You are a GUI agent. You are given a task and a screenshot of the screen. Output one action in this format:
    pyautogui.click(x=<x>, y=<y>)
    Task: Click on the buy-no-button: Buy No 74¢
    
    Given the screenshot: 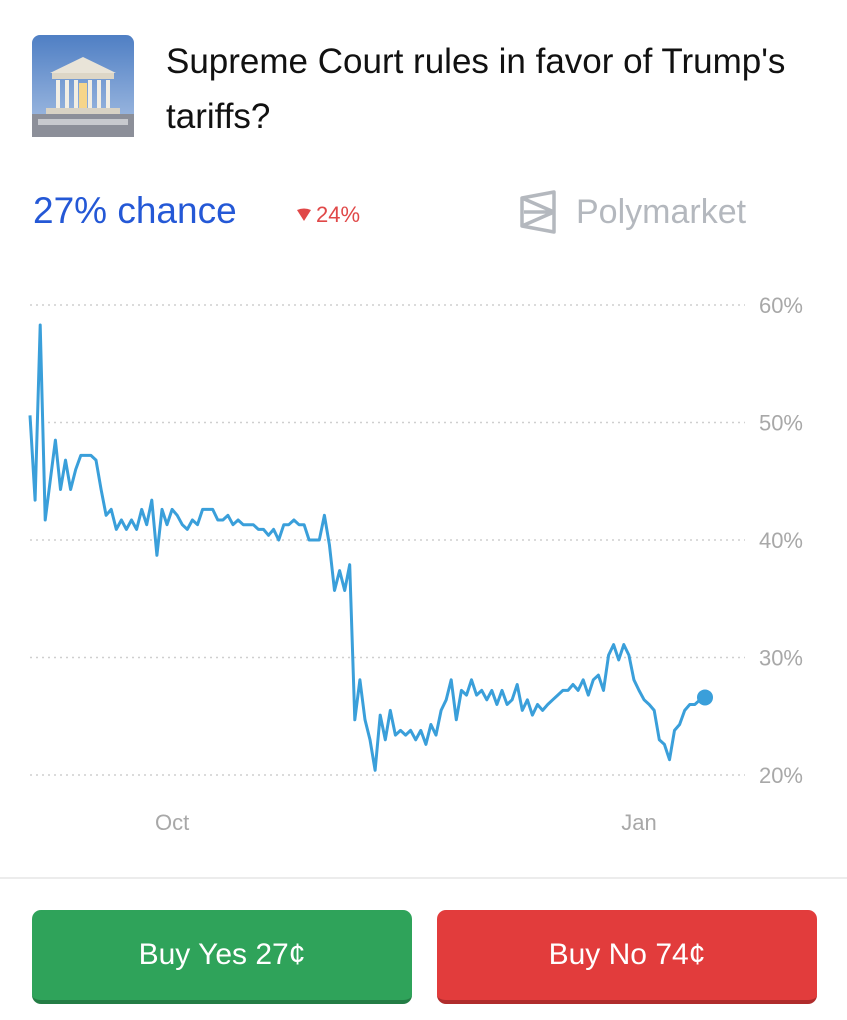 What is the action you would take?
    pyautogui.click(x=627, y=957)
    